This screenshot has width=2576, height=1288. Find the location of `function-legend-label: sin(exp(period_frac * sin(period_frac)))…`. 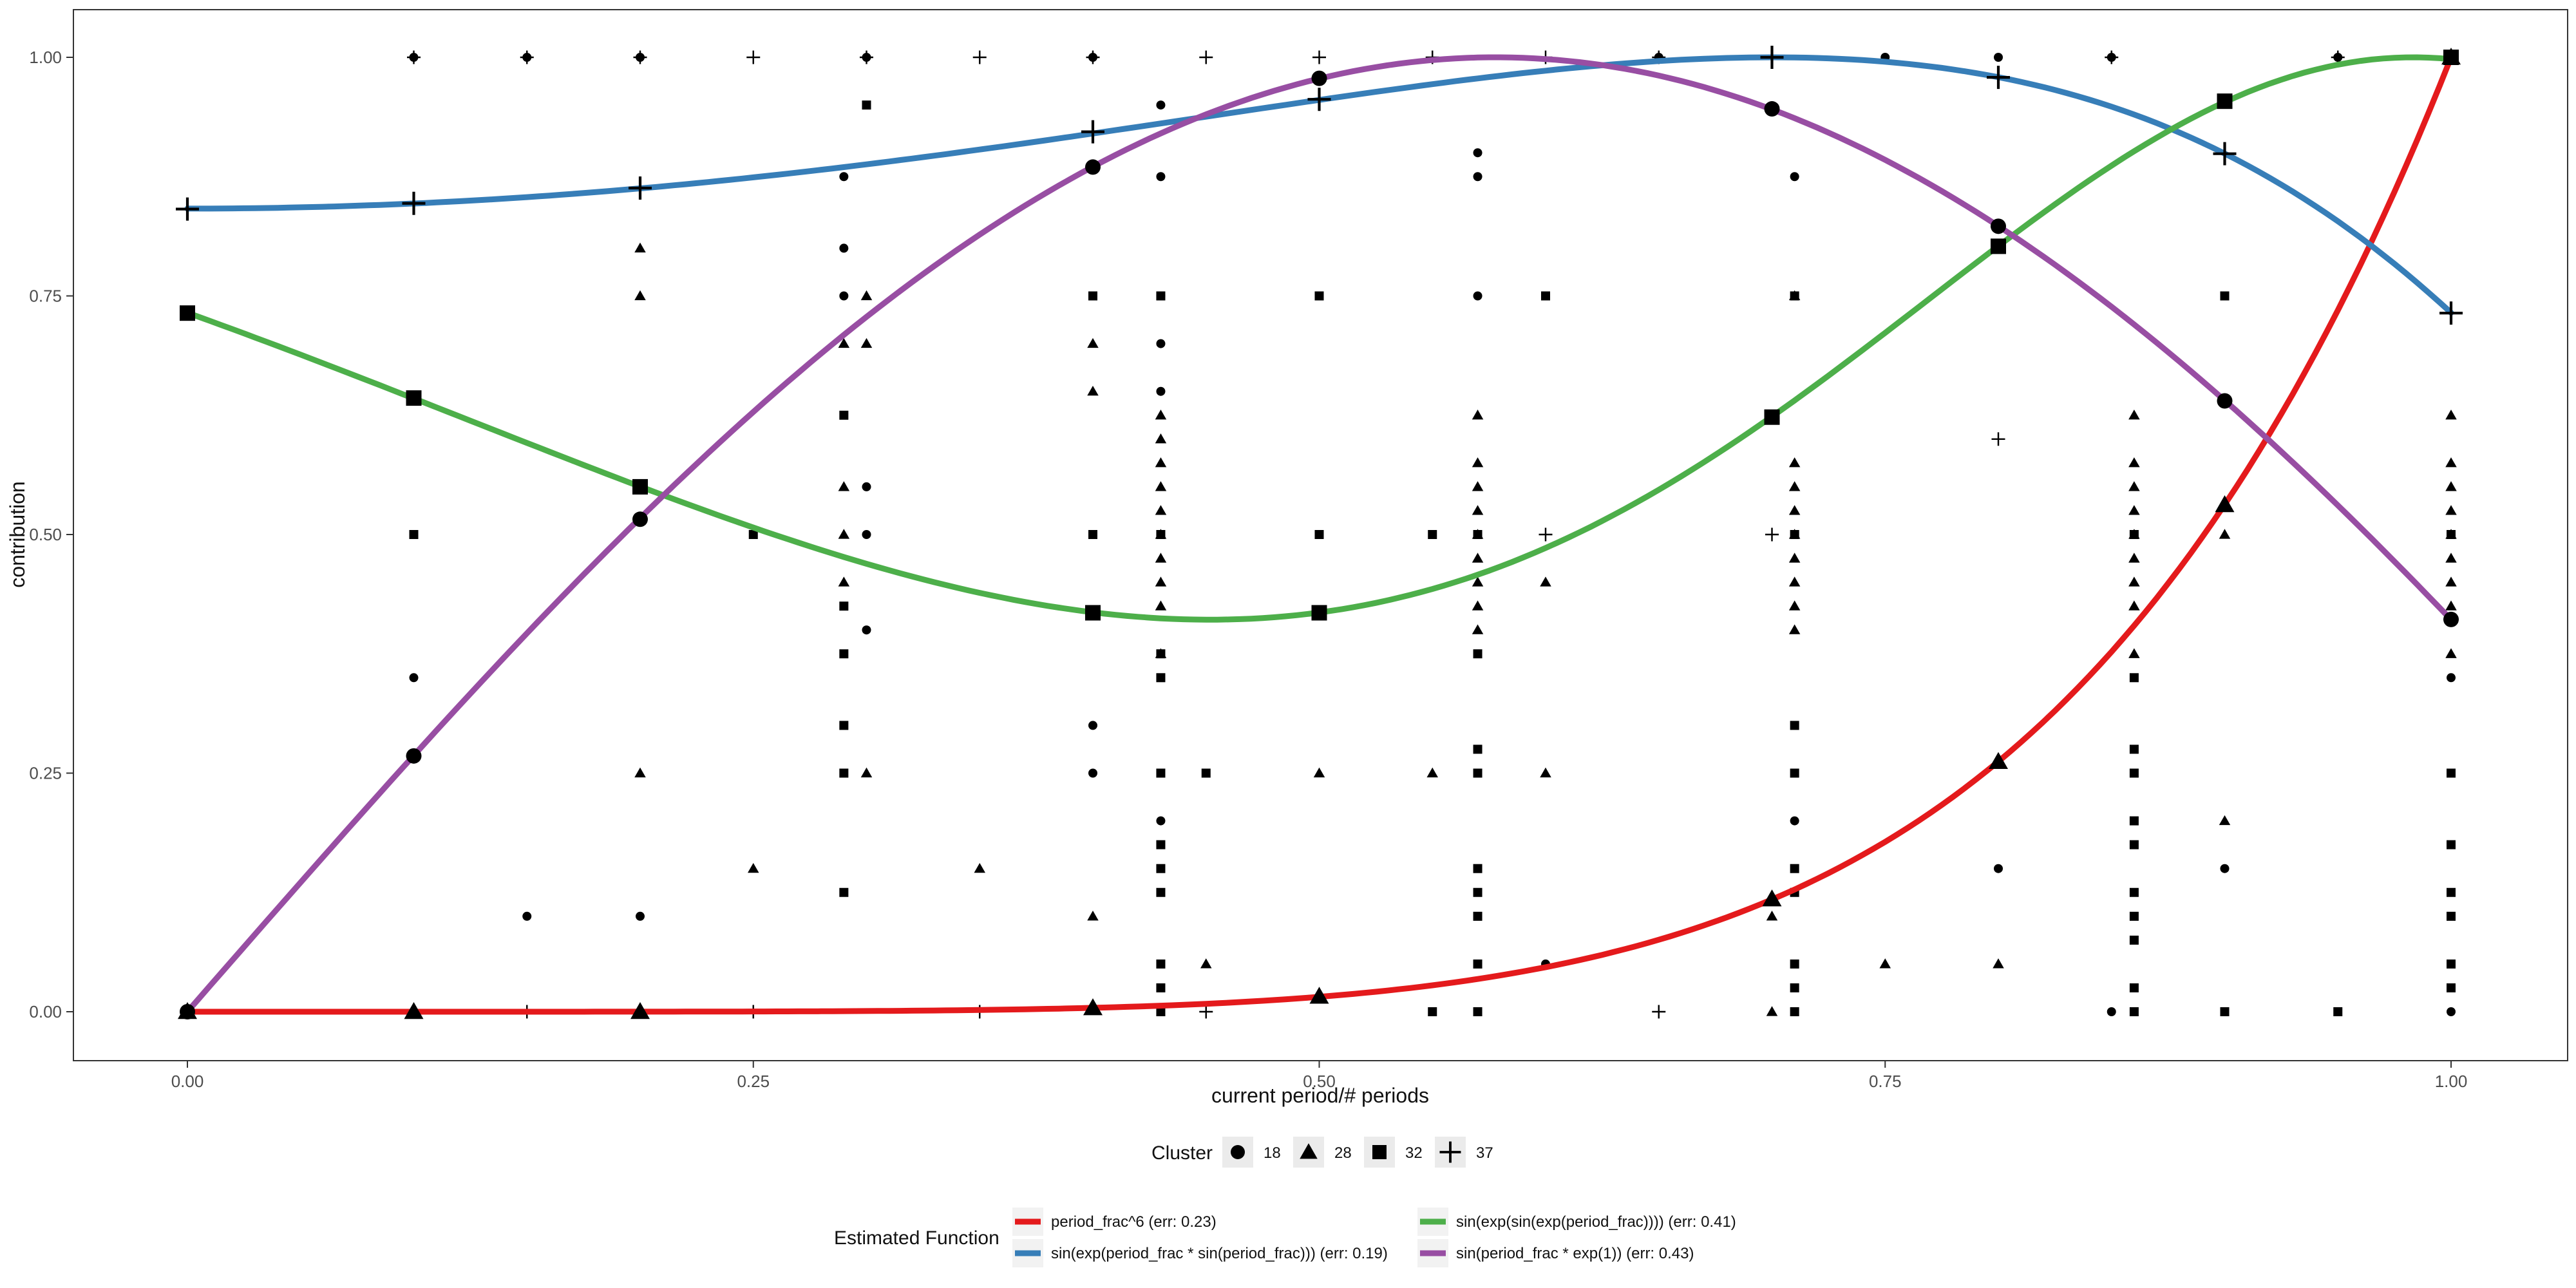

function-legend-label: sin(exp(period_frac * sin(period_frac)))… is located at coordinates (1220, 1254).